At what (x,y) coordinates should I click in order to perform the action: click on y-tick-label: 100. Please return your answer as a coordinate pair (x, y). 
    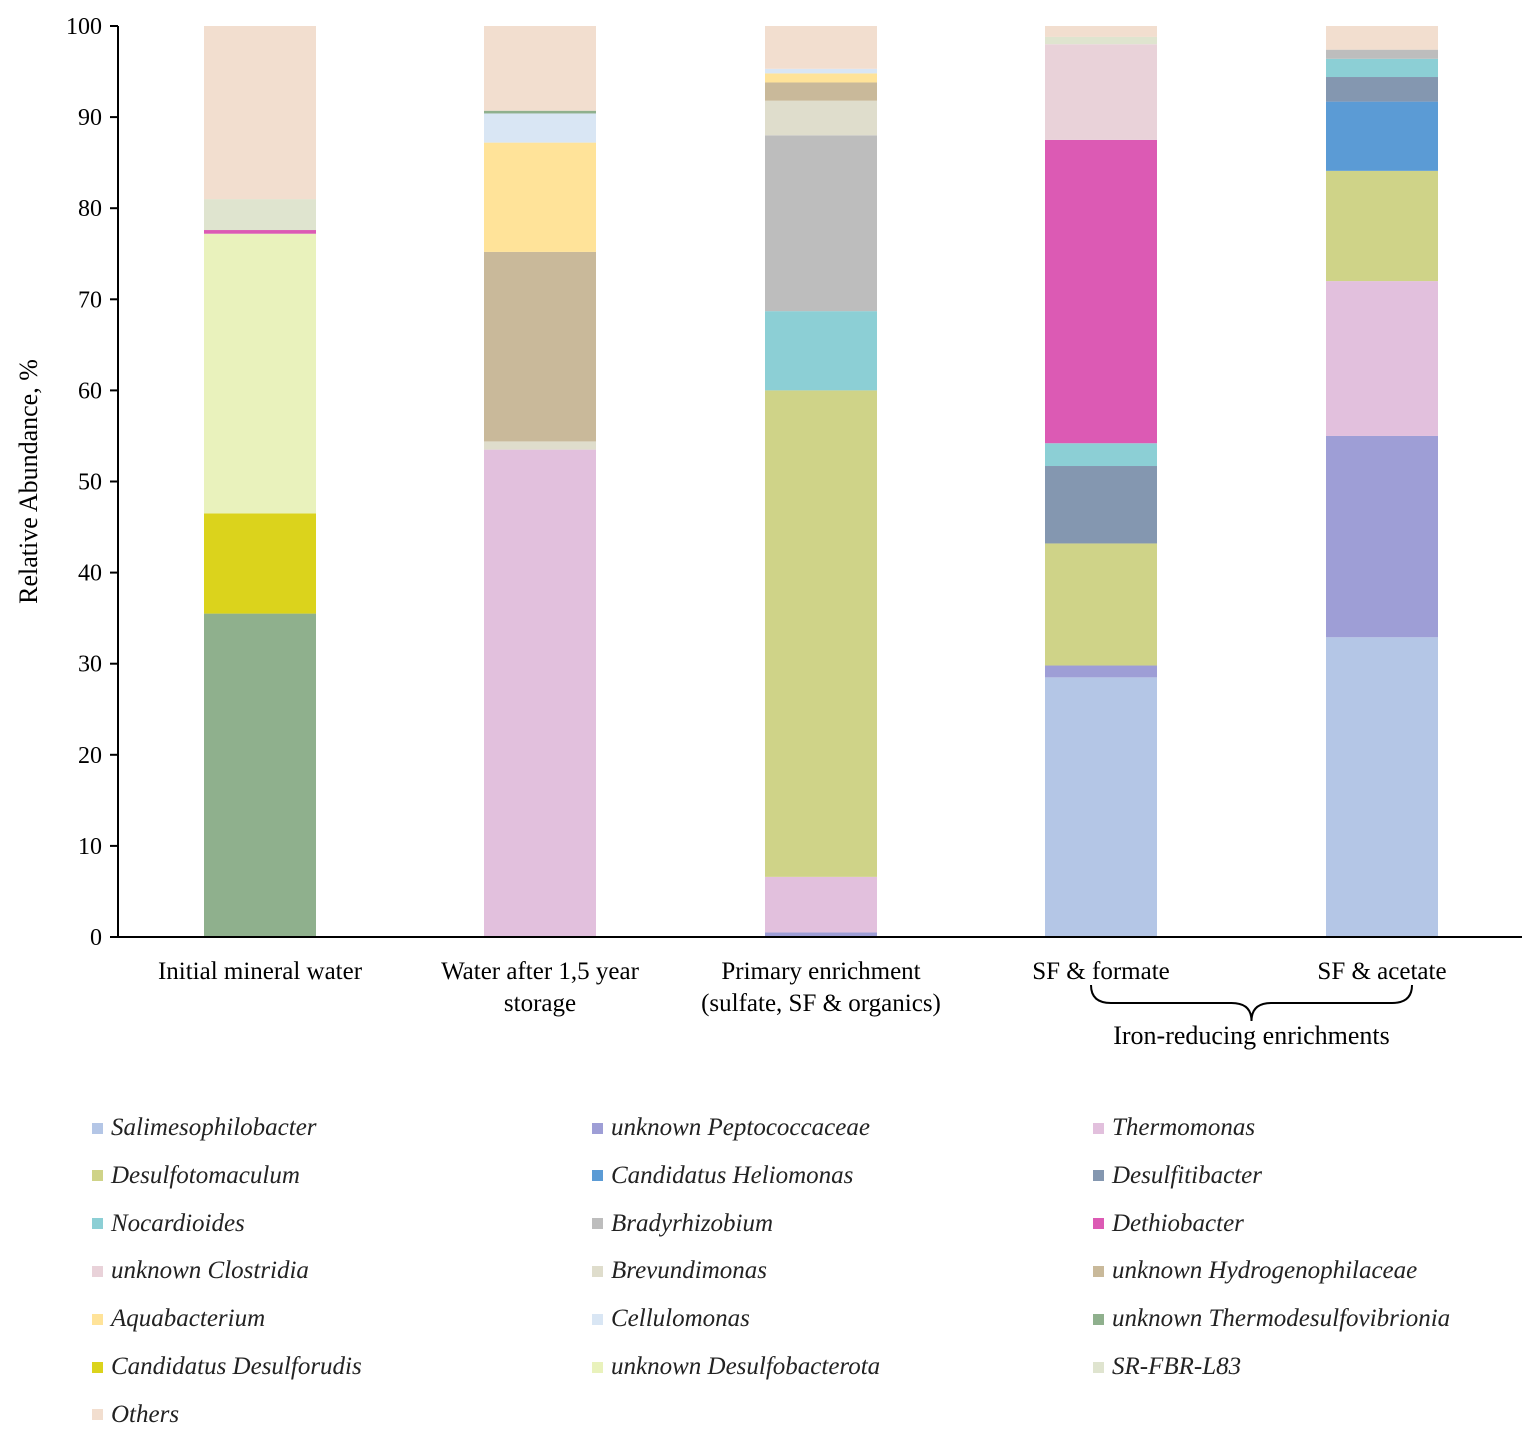
    Looking at the image, I should click on (84, 27).